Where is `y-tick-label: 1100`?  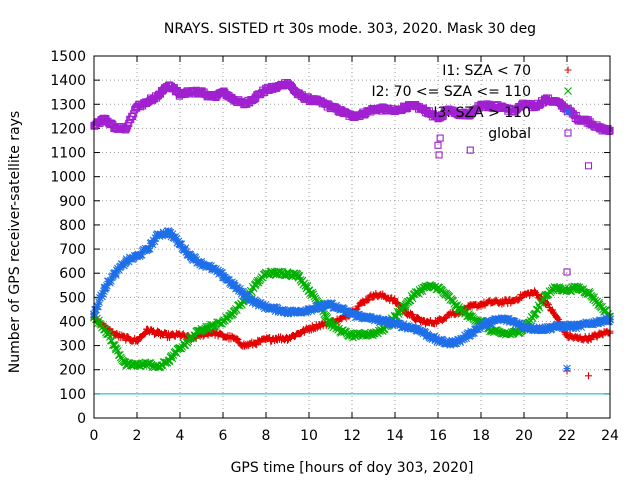
y-tick-label: 1100 is located at coordinates (68, 154).